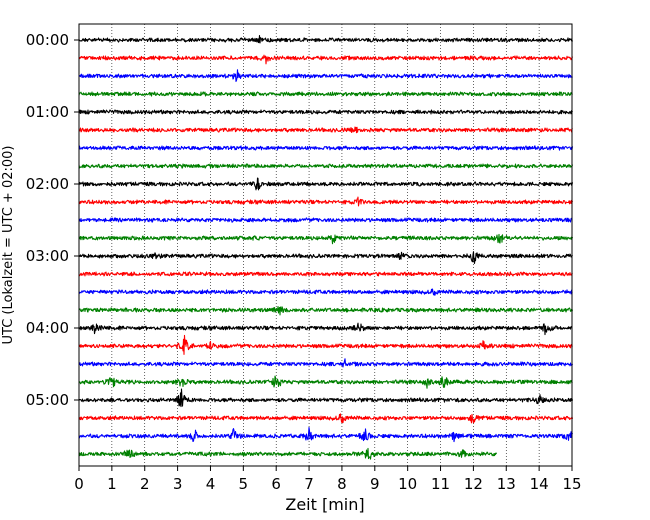  What do you see at coordinates (47, 112) in the screenshot?
I see `y-tick-label: 01:00` at bounding box center [47, 112].